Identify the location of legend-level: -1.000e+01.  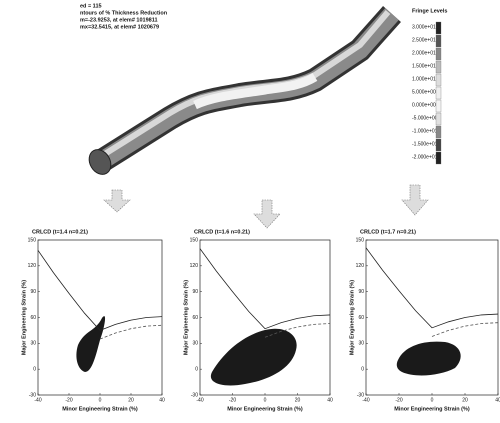
(425, 131).